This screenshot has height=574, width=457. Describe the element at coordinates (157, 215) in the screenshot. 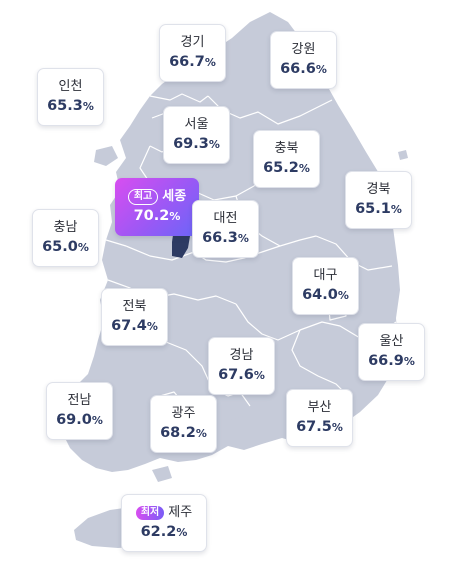

I see `region-value: 70.2%` at that location.